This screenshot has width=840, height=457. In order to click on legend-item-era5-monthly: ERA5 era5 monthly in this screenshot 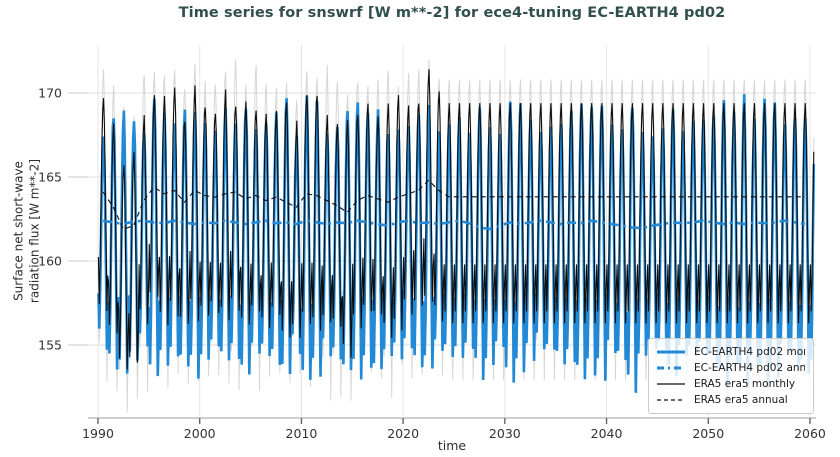, I will do `click(730, 384)`.